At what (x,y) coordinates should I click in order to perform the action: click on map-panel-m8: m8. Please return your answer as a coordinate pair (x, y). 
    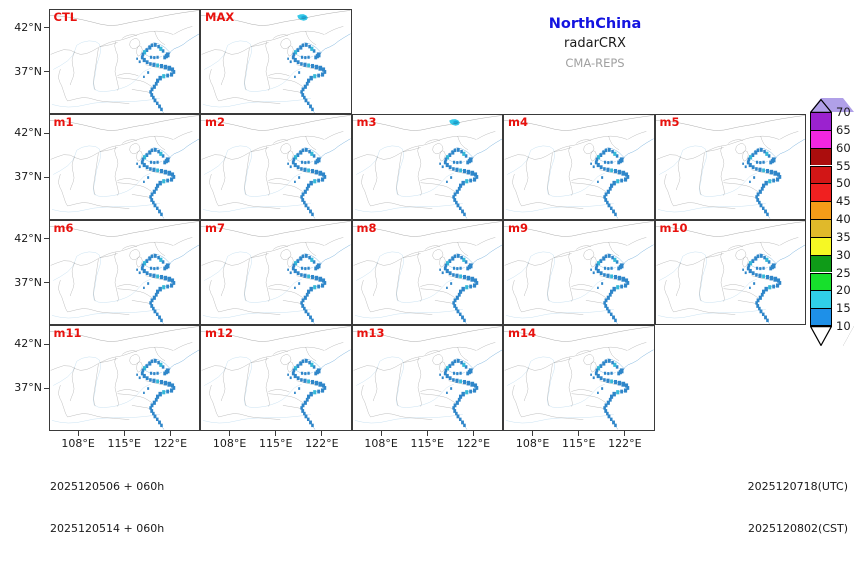
    Looking at the image, I should click on (427, 272).